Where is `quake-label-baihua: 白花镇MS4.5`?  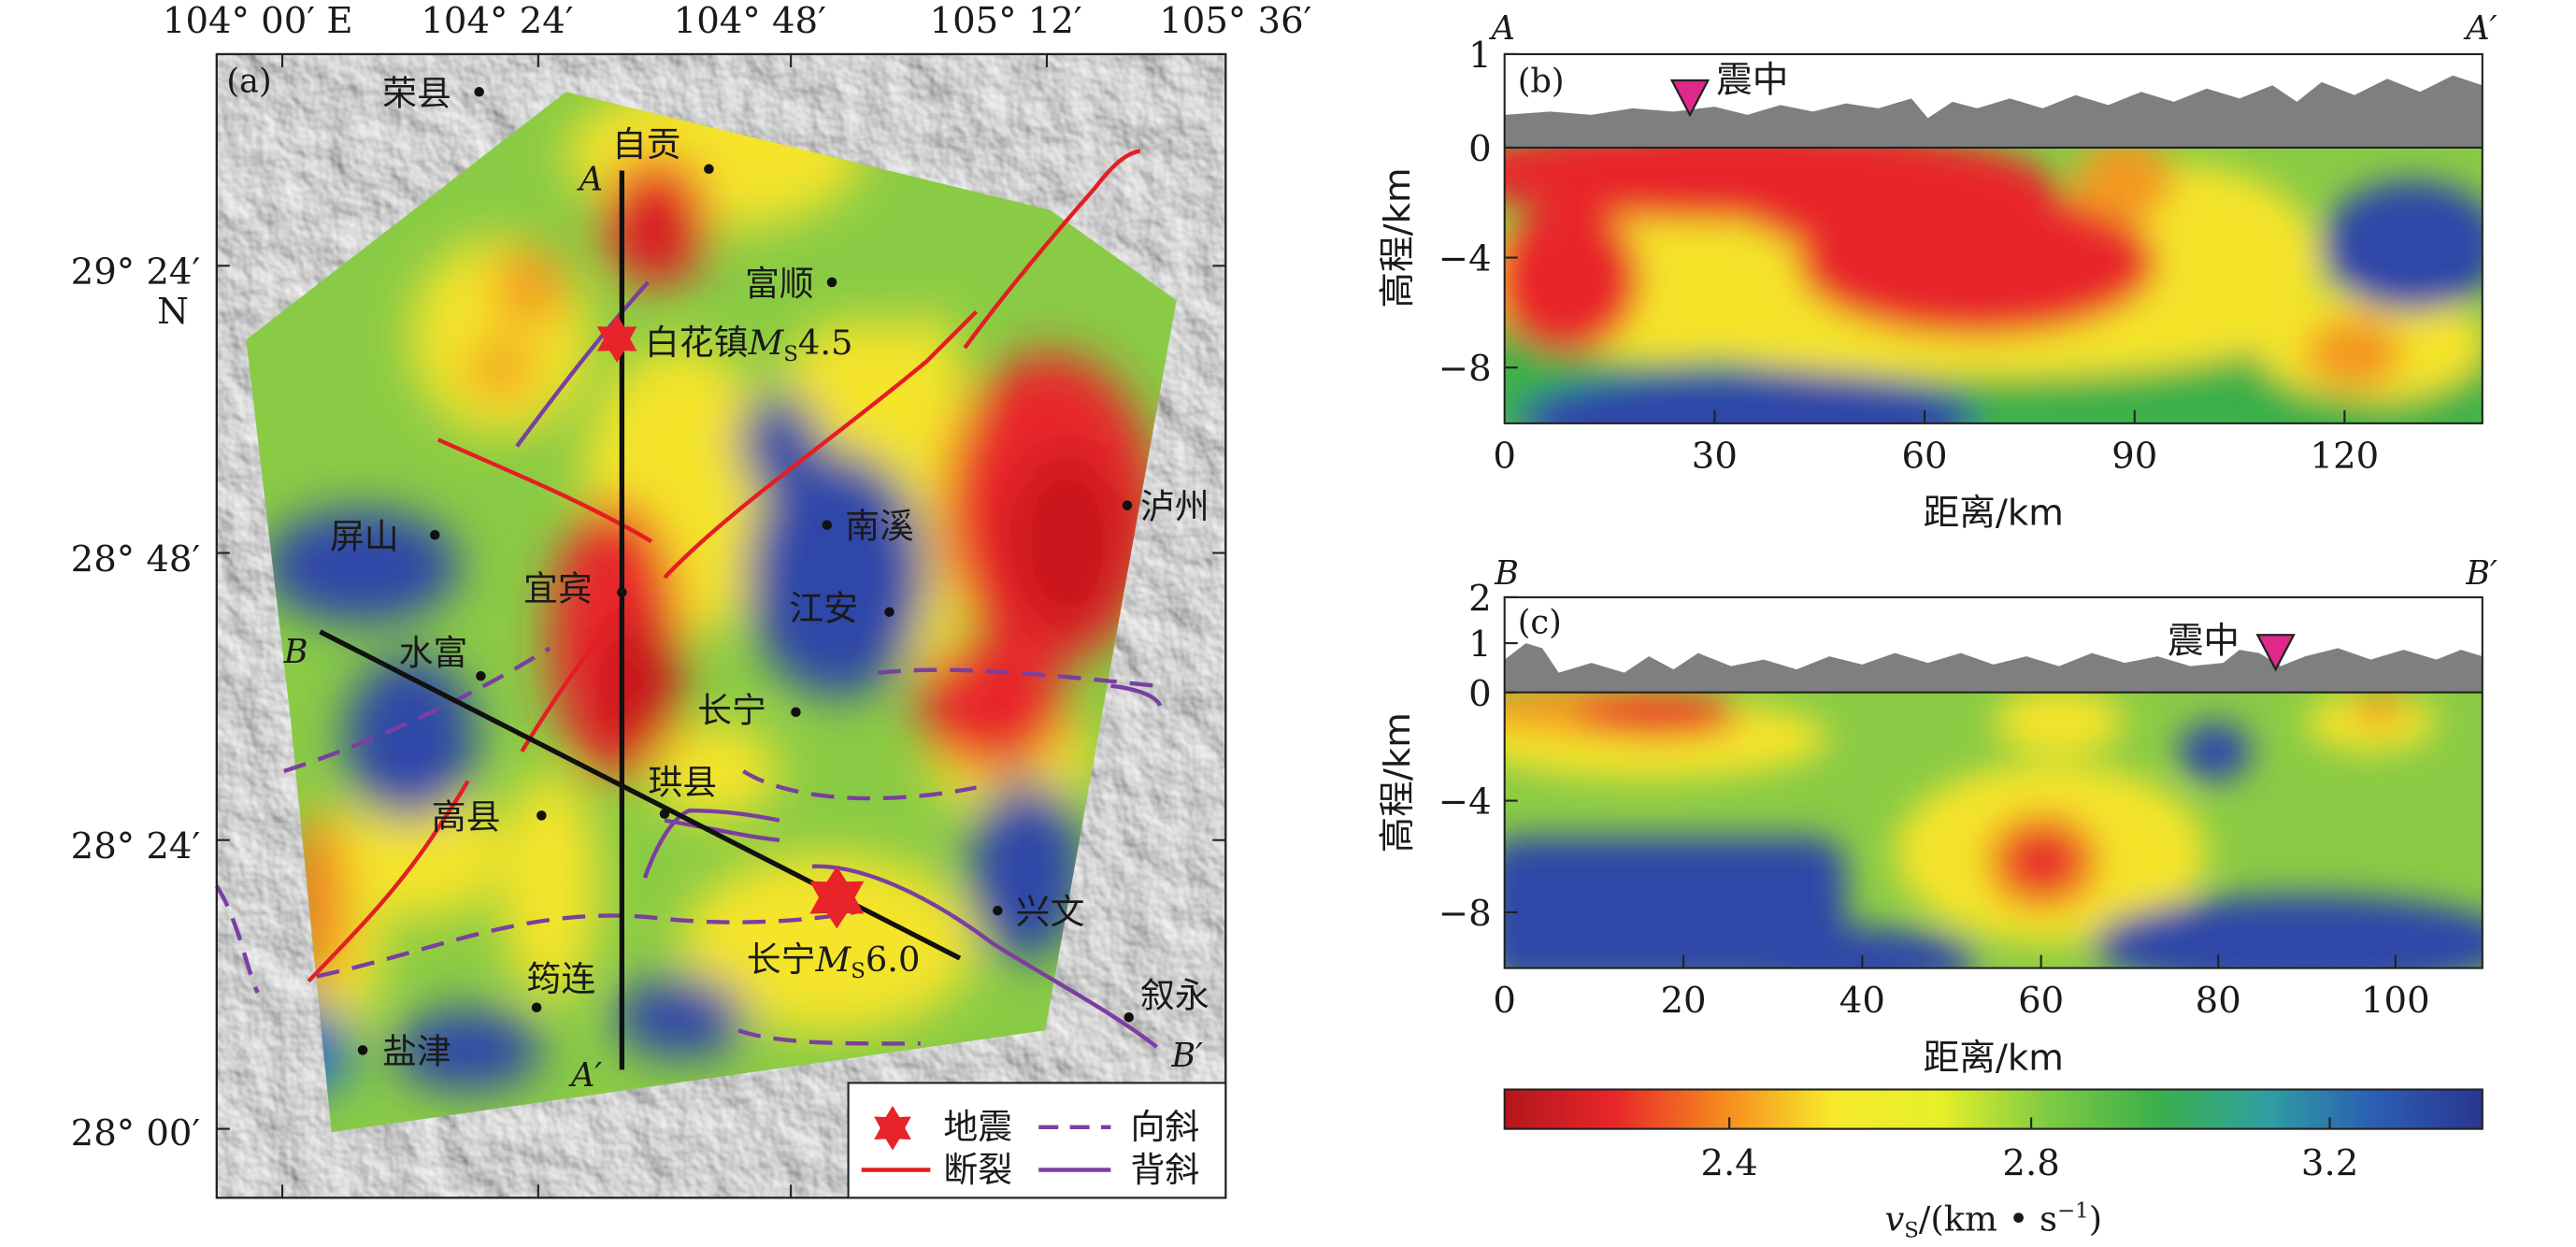
quake-label-baihua: 白花镇MS4.5 is located at coordinates (749, 344).